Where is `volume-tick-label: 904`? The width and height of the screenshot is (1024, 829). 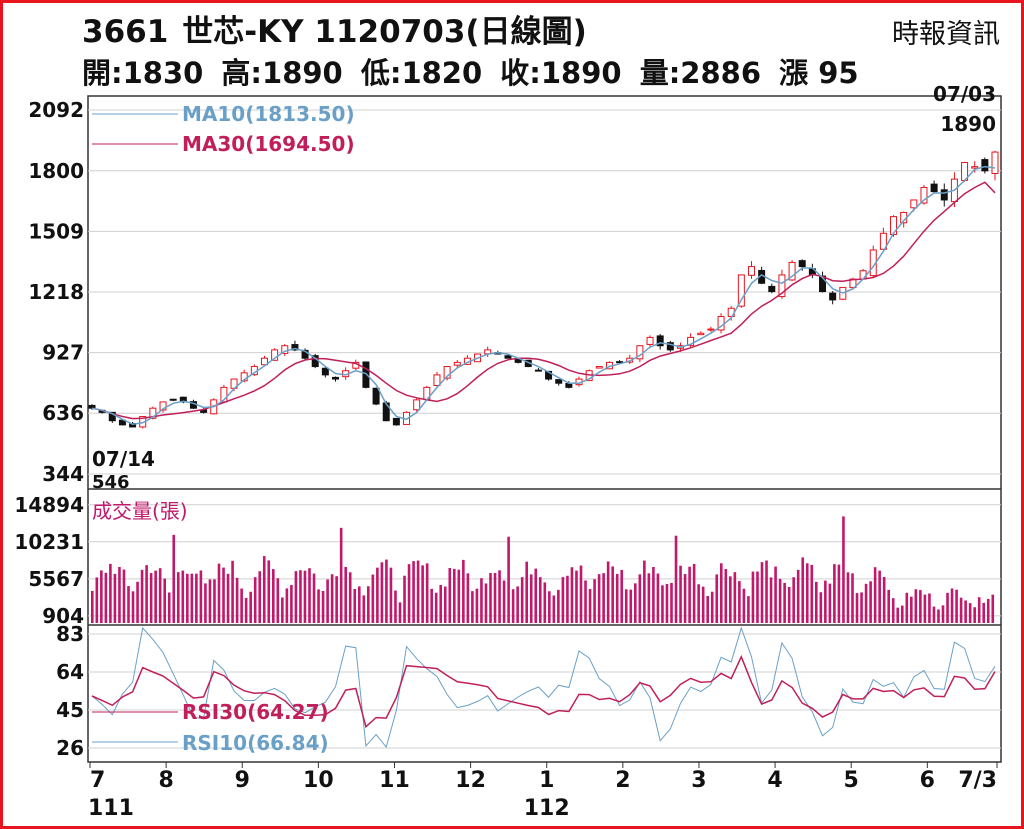 volume-tick-label: 904 is located at coordinates (63, 616).